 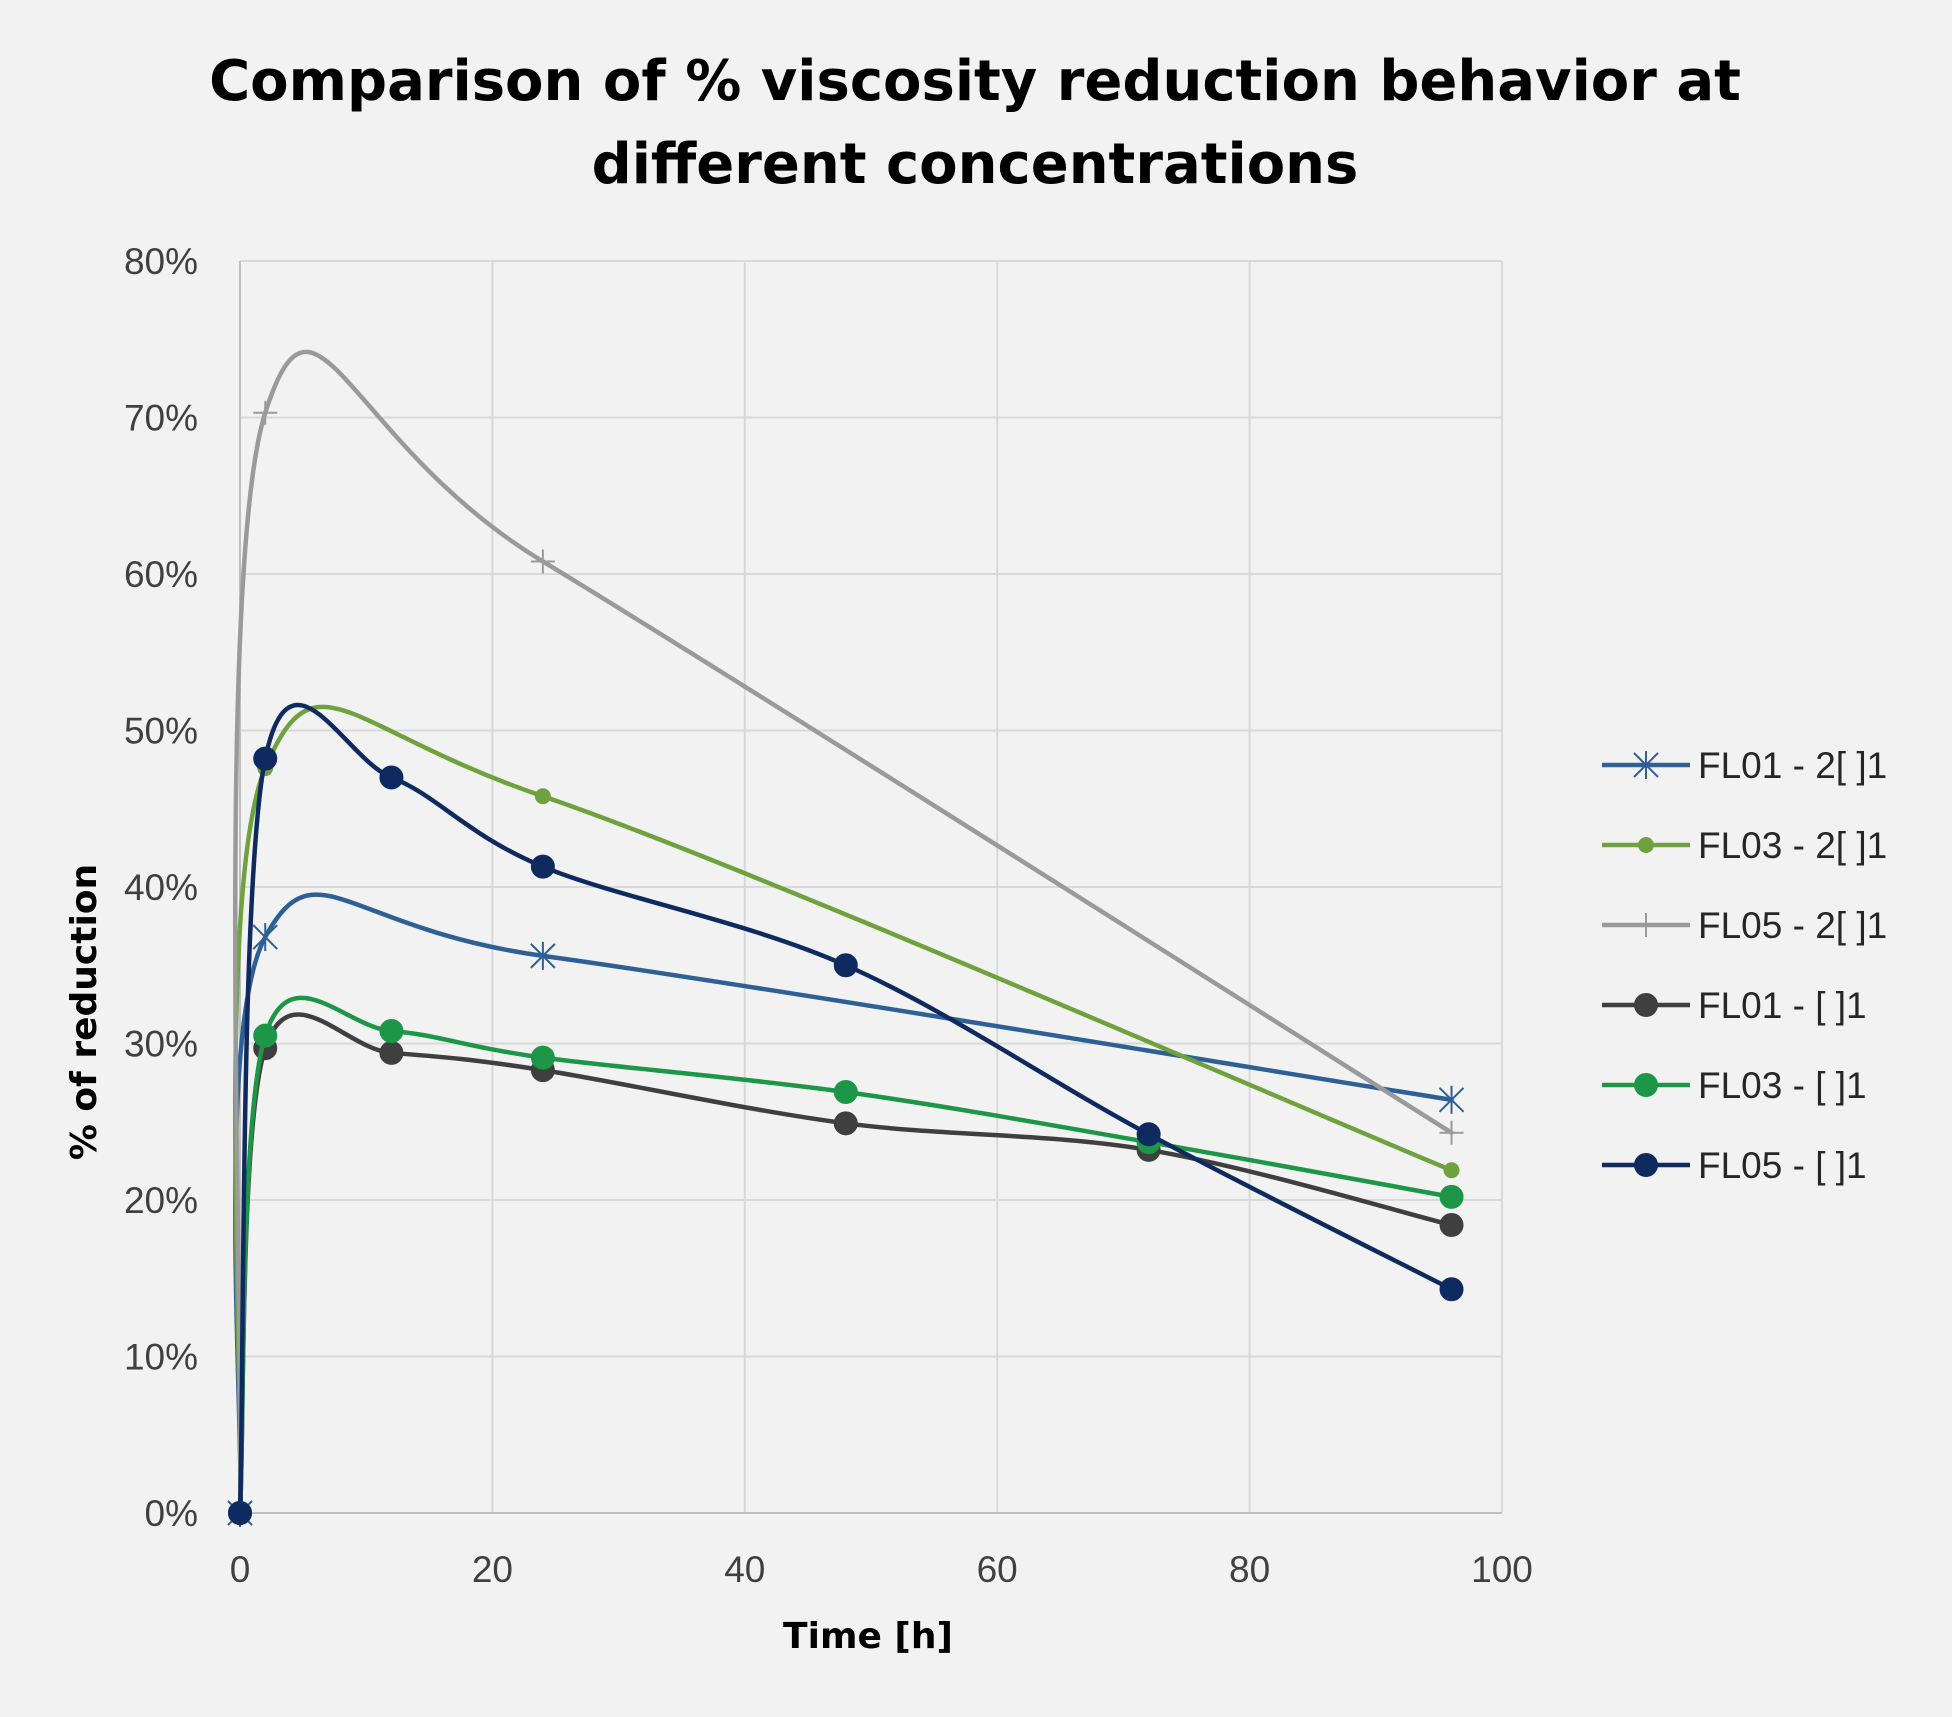 I want to click on x-tick-label: 40, so click(x=744, y=1569).